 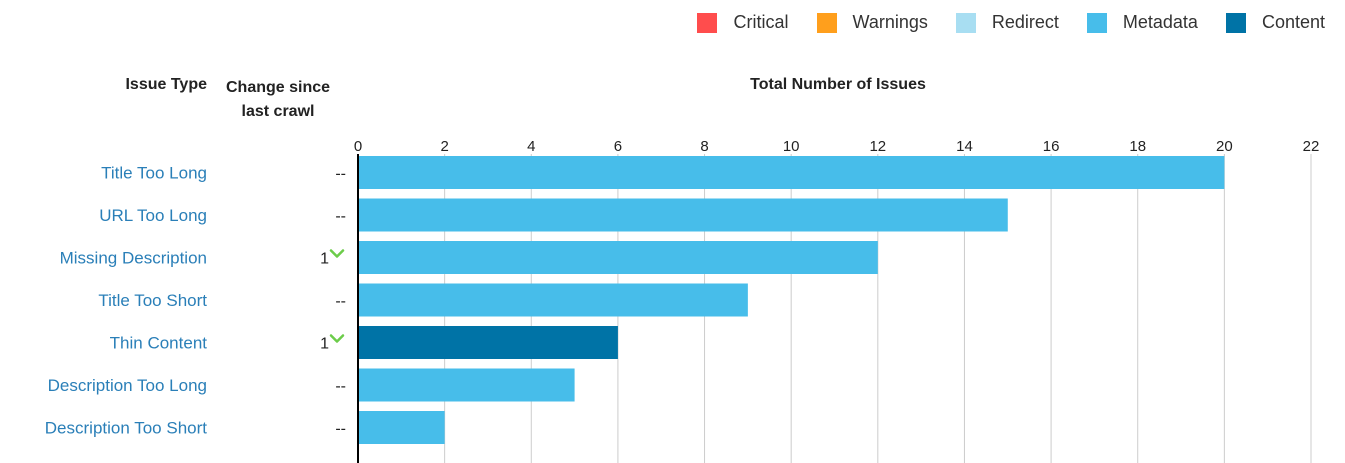 I want to click on x-tick-label: 20, so click(x=1224, y=146).